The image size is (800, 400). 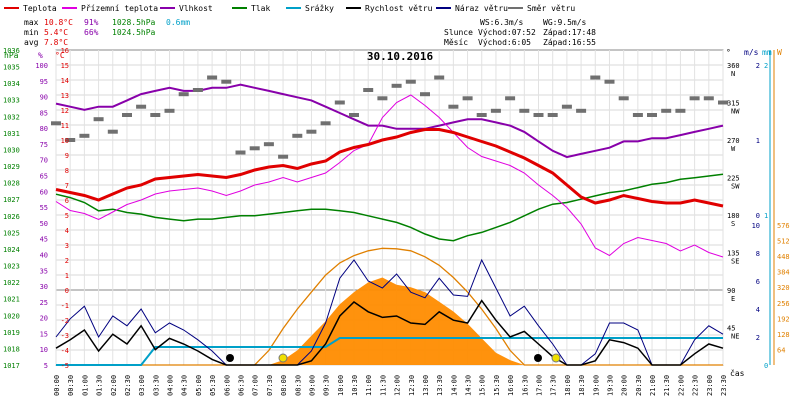 What do you see at coordinates (383, 385) in the screenshot?
I see `axis-x-tick: 11:30` at bounding box center [383, 385].